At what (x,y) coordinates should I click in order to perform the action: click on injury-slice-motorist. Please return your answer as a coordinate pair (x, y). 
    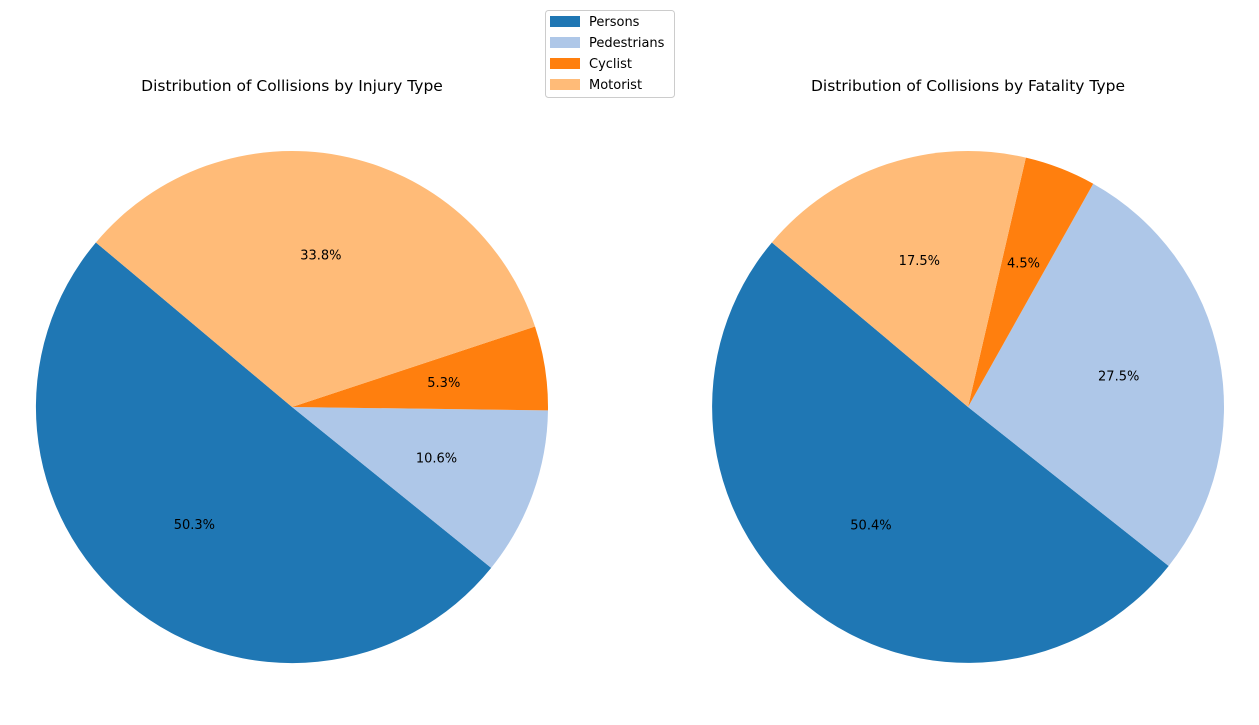
    Looking at the image, I should click on (315, 279).